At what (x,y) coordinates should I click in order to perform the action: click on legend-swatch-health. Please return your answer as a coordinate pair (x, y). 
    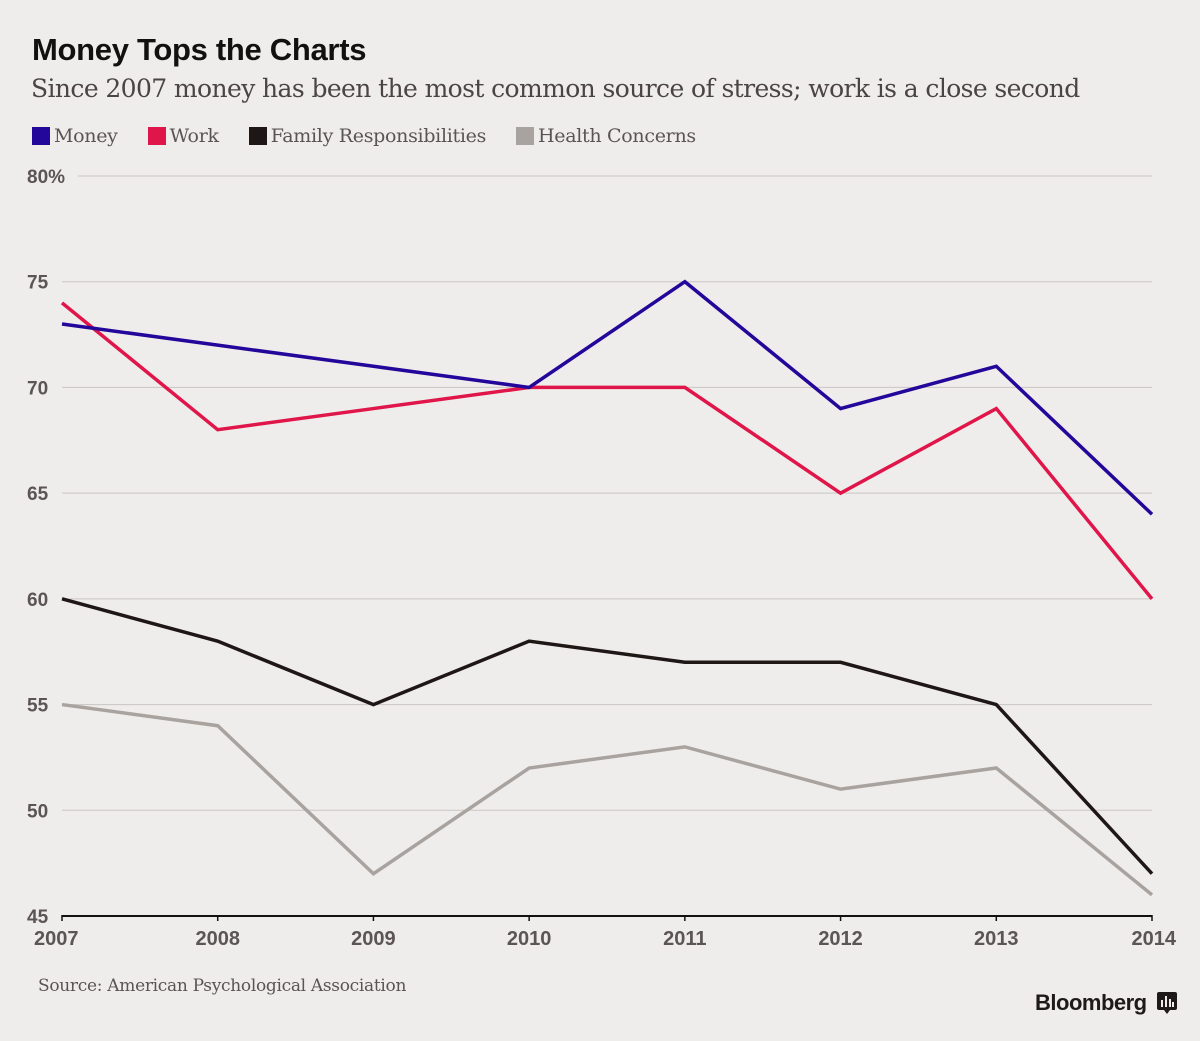
    Looking at the image, I should click on (525, 136).